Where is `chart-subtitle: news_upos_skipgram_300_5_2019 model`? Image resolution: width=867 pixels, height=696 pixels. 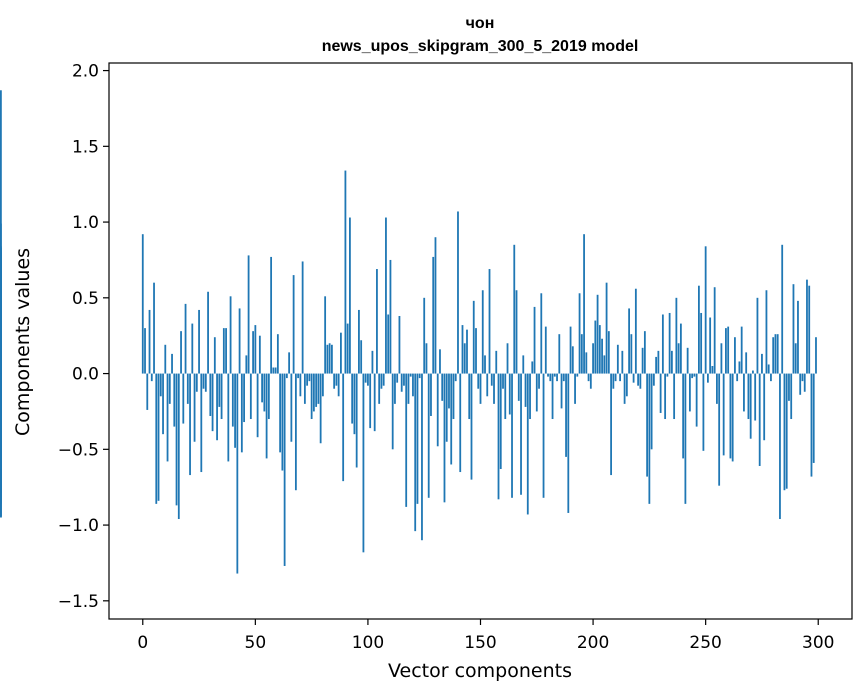
chart-subtitle: news_upos_skipgram_300_5_2019 model is located at coordinates (480, 46).